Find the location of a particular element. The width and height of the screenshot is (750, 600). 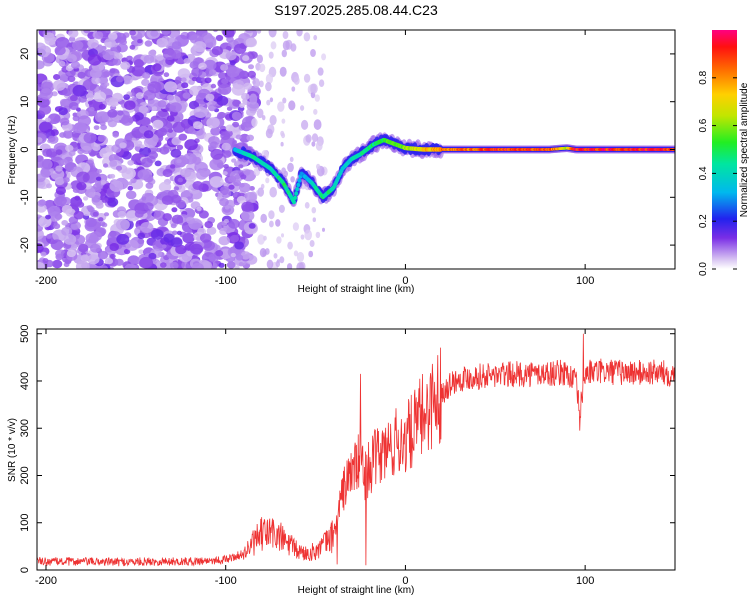

figure-title: S197.2025.285.08.44.C23 is located at coordinates (356, 10).